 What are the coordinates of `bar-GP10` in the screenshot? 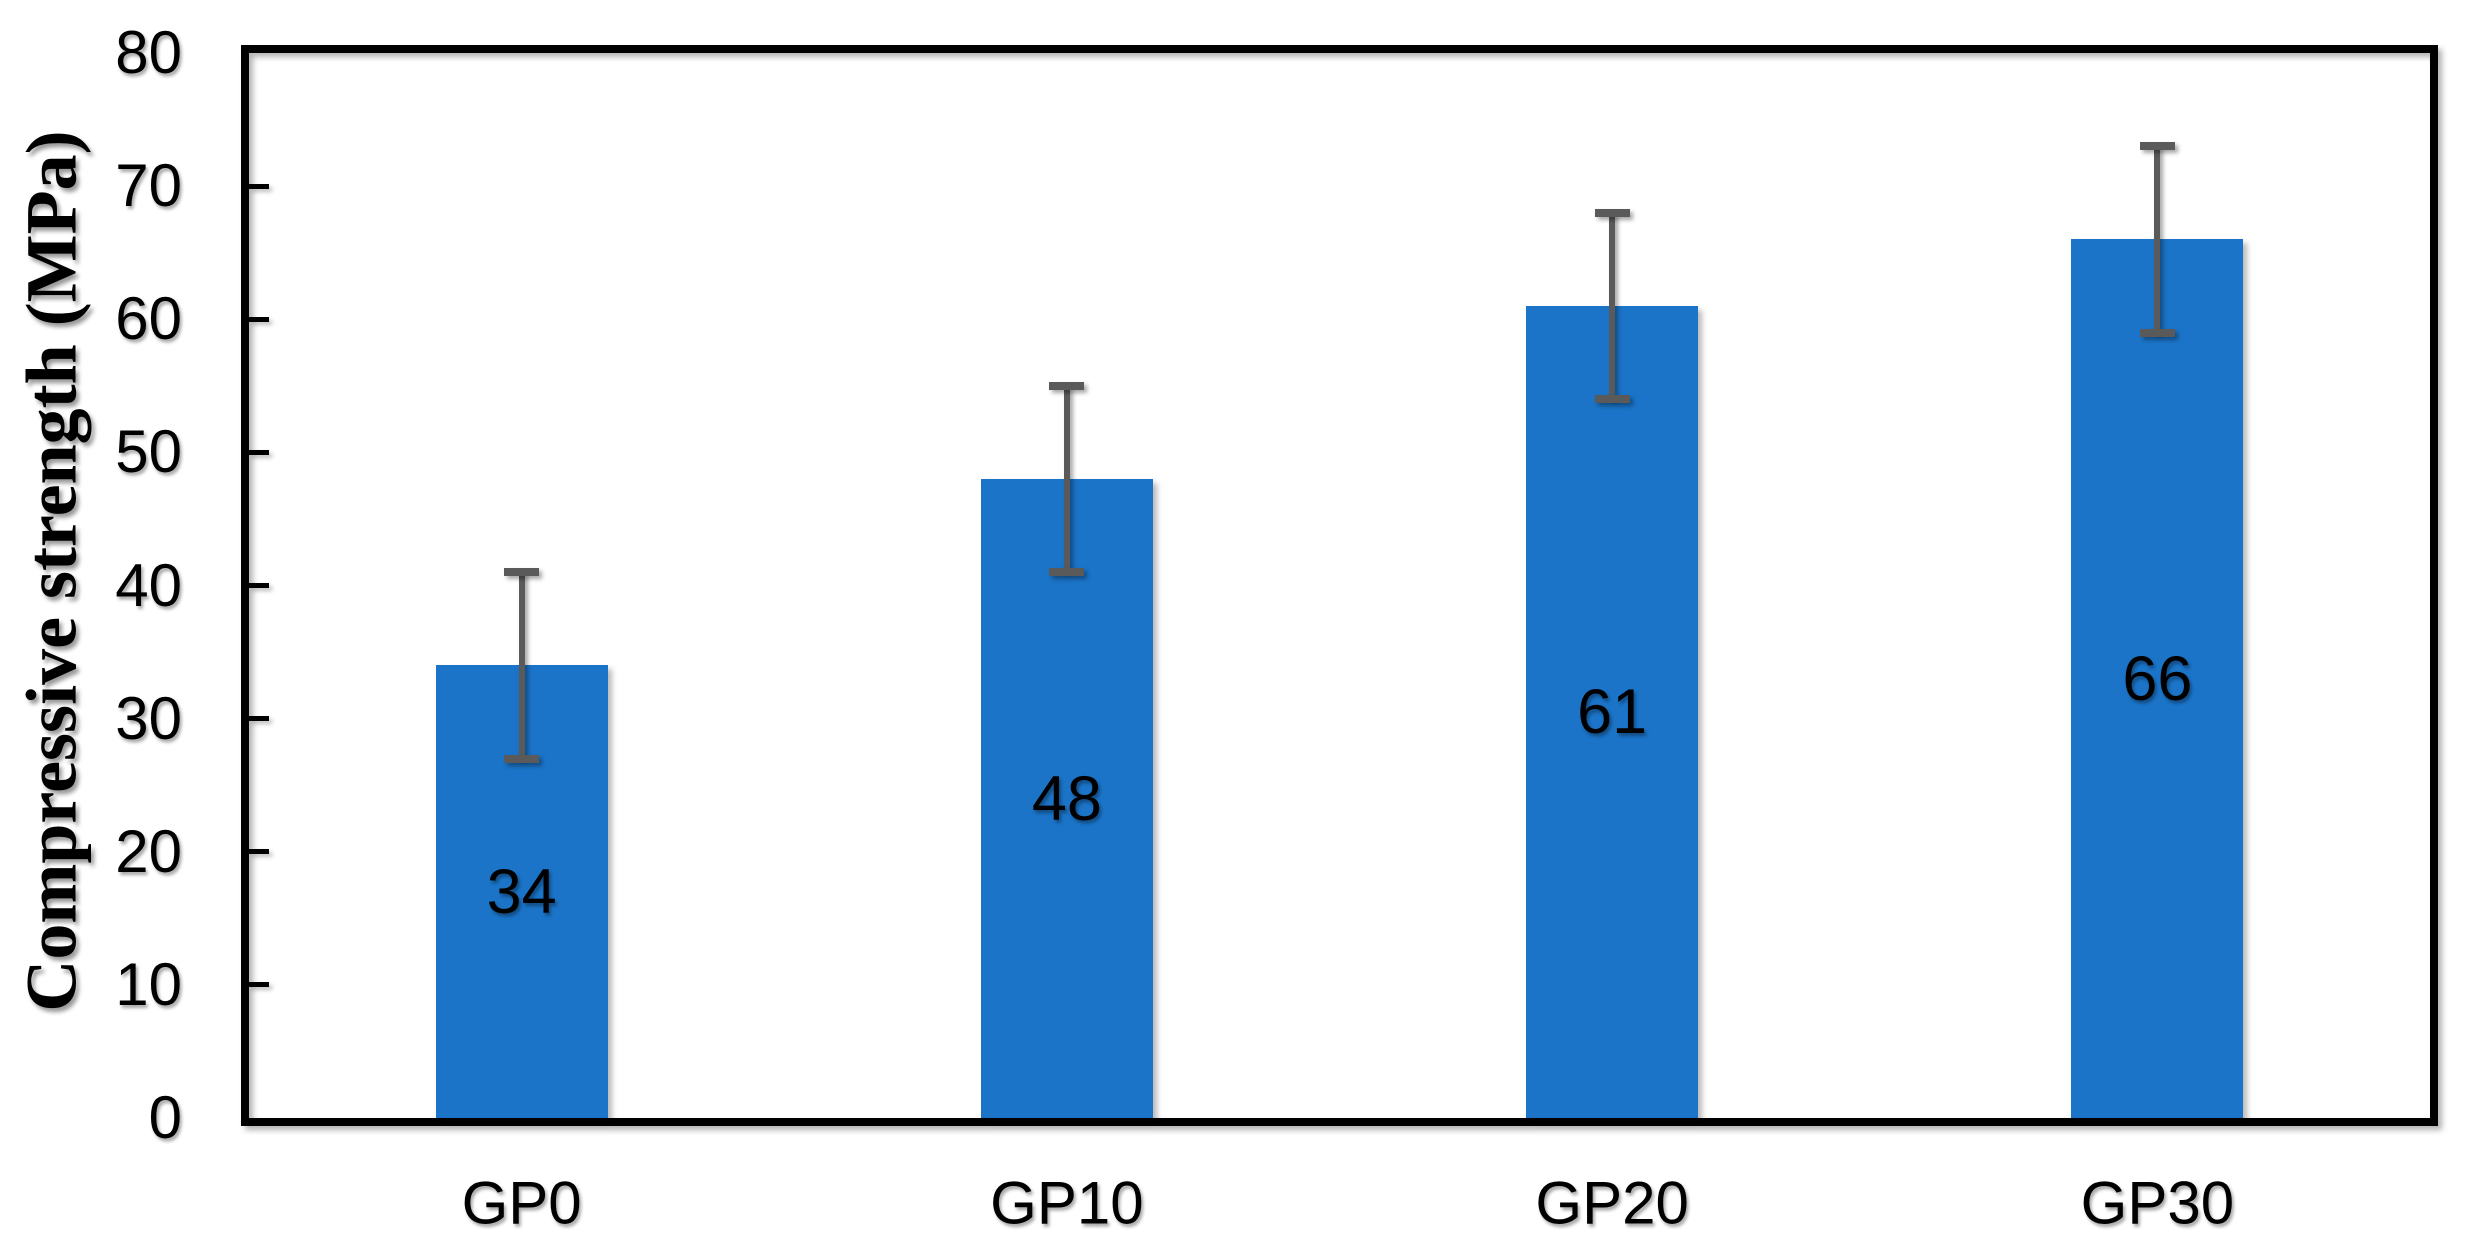 It's located at (1066, 798).